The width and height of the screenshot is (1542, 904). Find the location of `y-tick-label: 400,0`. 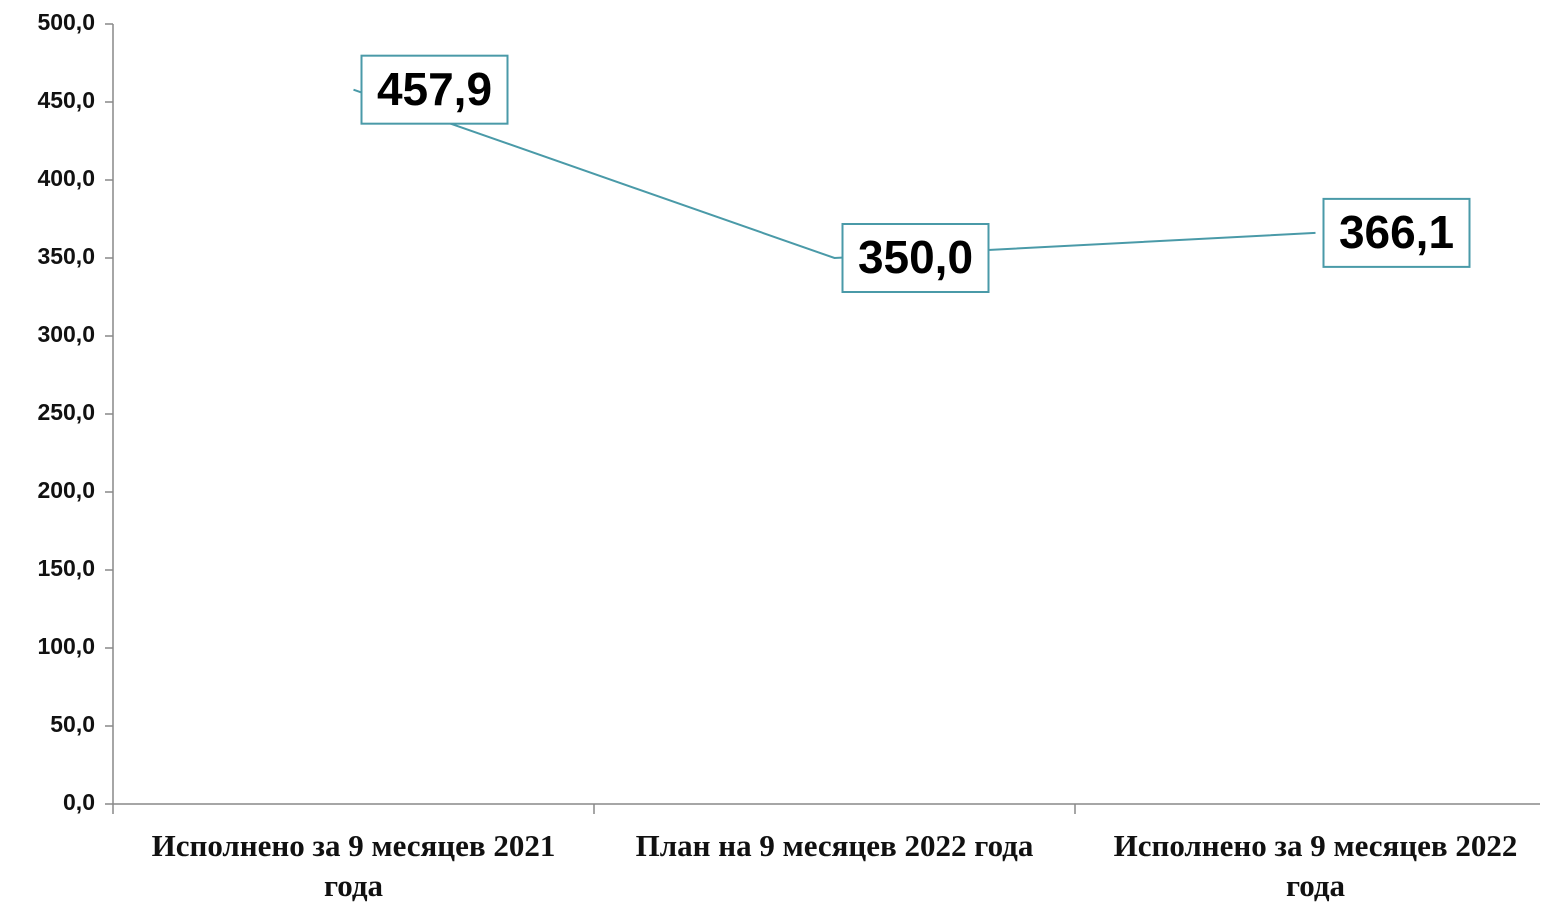

y-tick-label: 400,0 is located at coordinates (66, 178).